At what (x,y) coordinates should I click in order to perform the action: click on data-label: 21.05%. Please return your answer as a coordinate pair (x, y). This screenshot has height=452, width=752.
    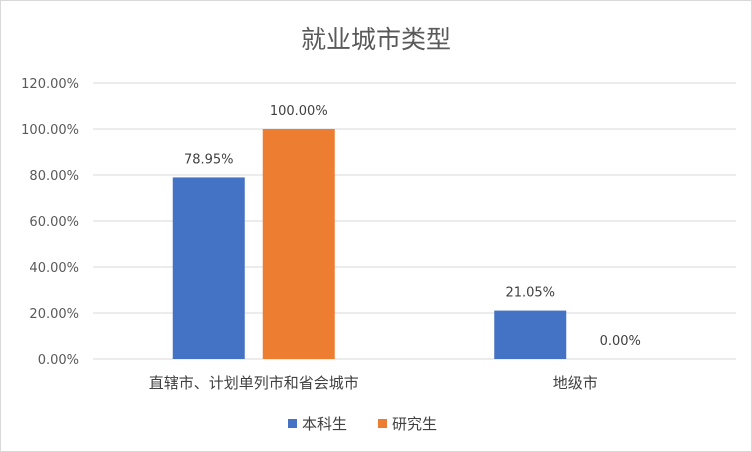
    Looking at the image, I should click on (530, 293).